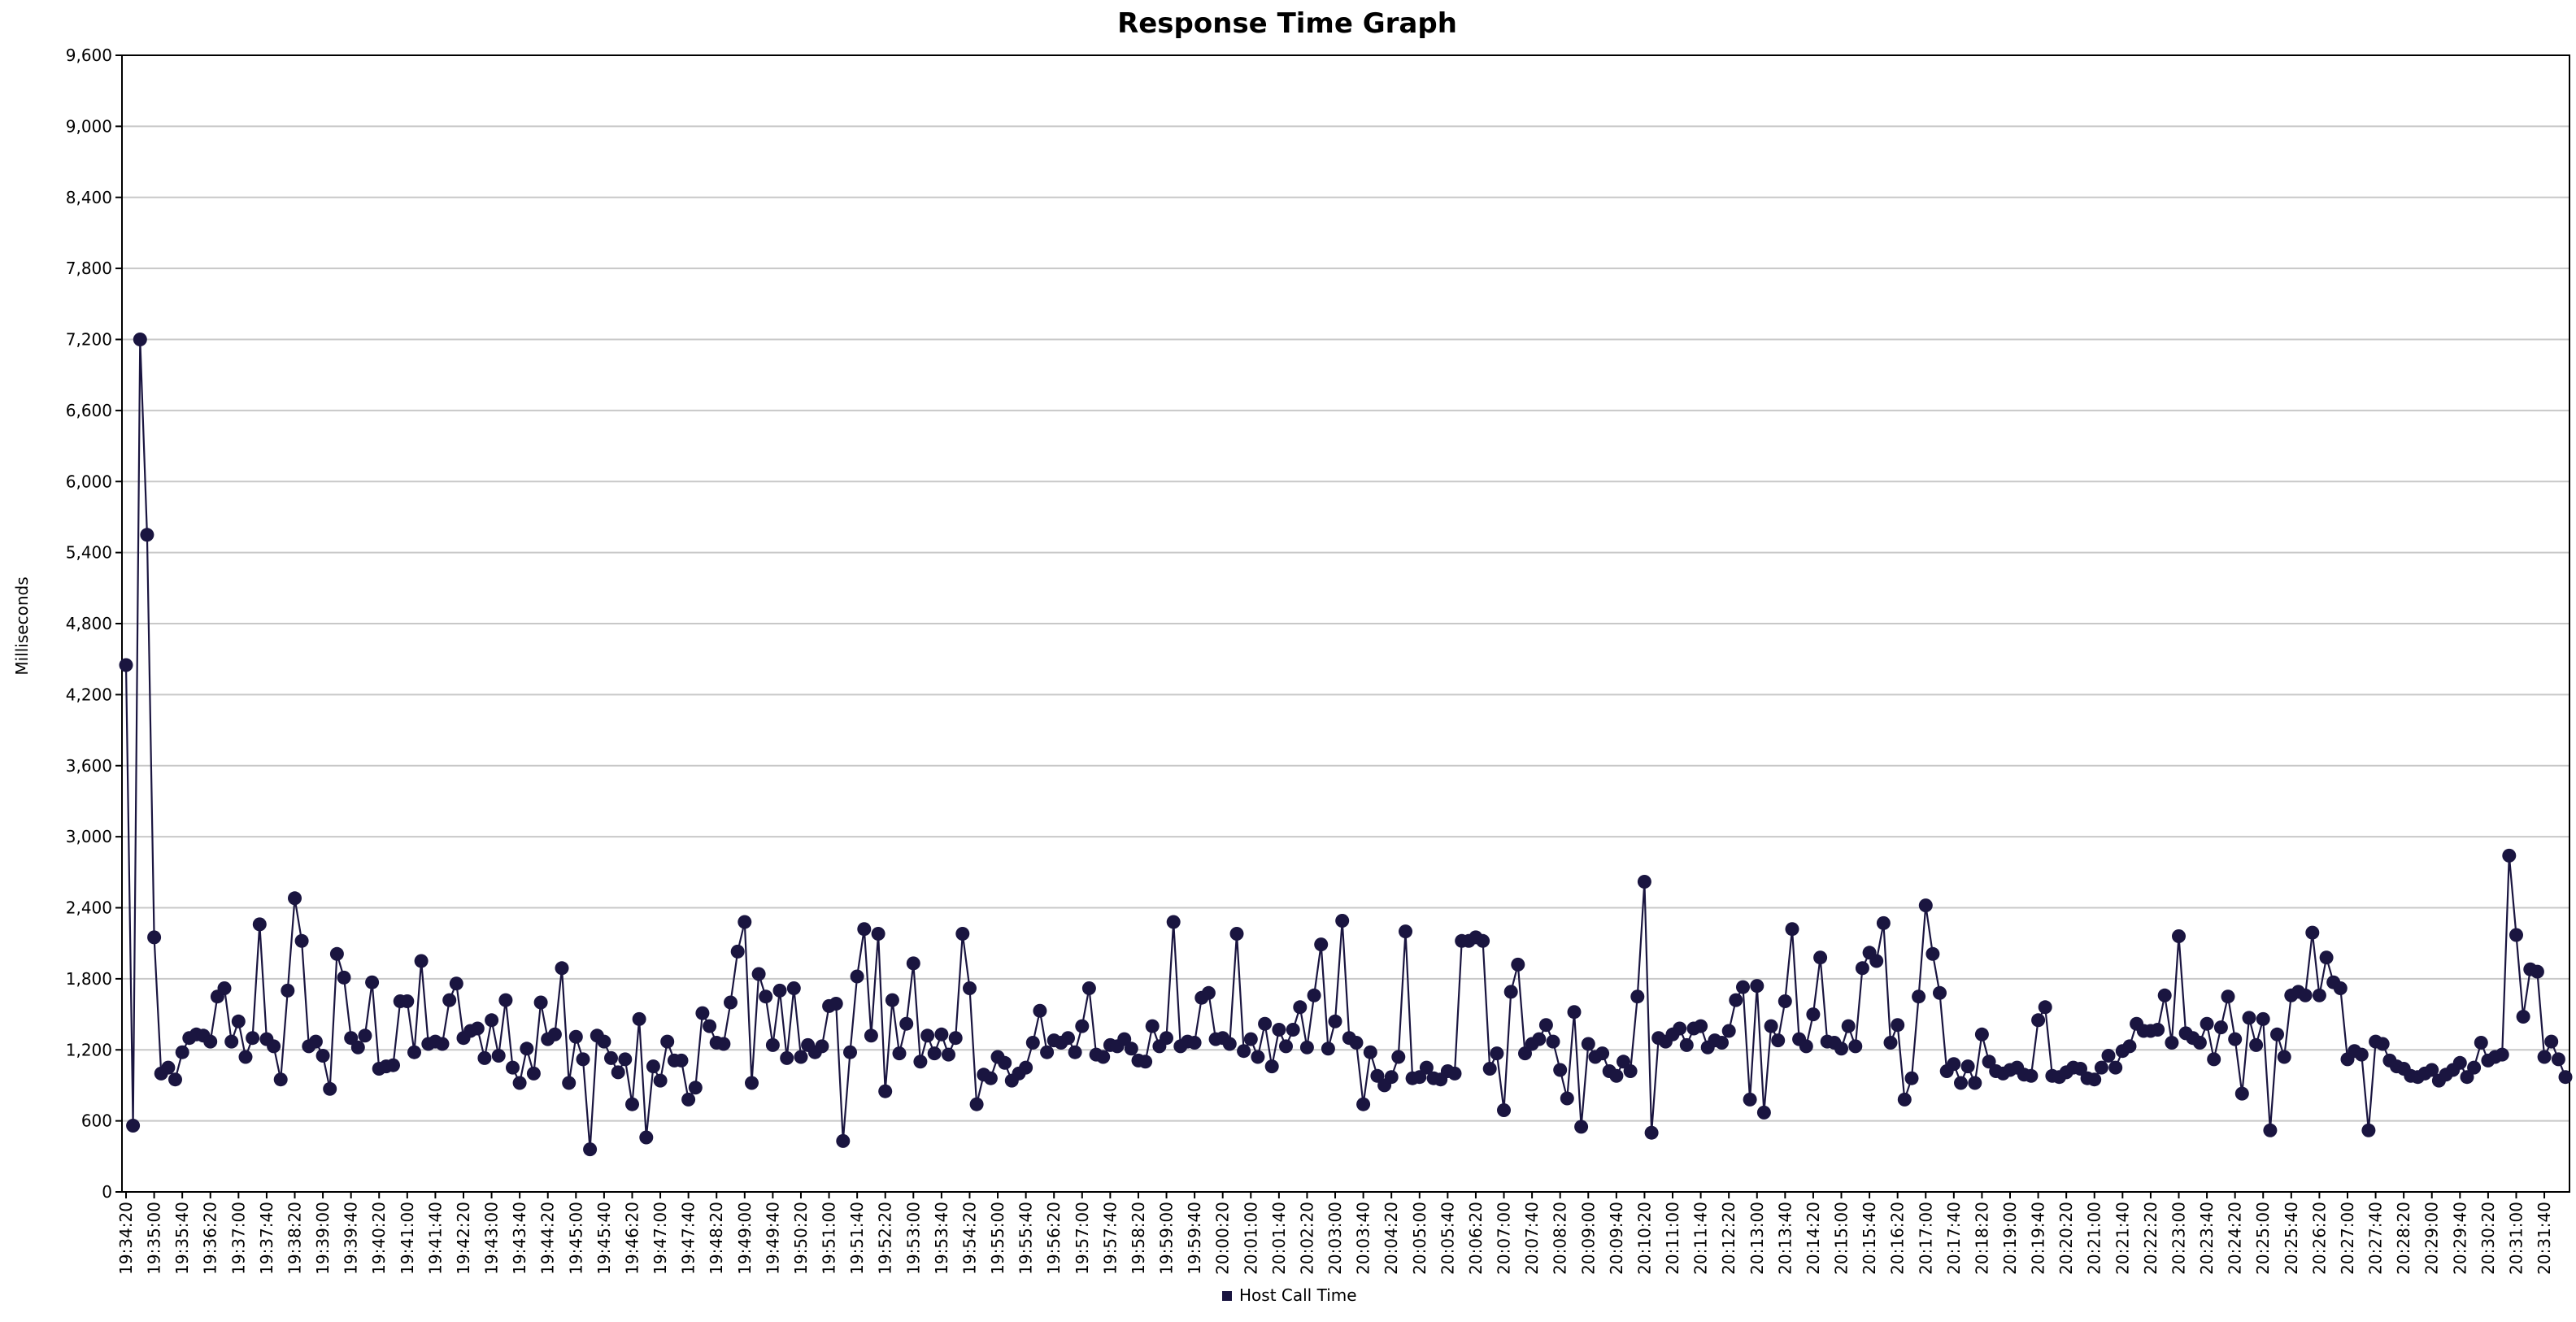  Describe the element at coordinates (1279, 1238) in the screenshot. I see `x-tick-label: 20:01:40` at that location.